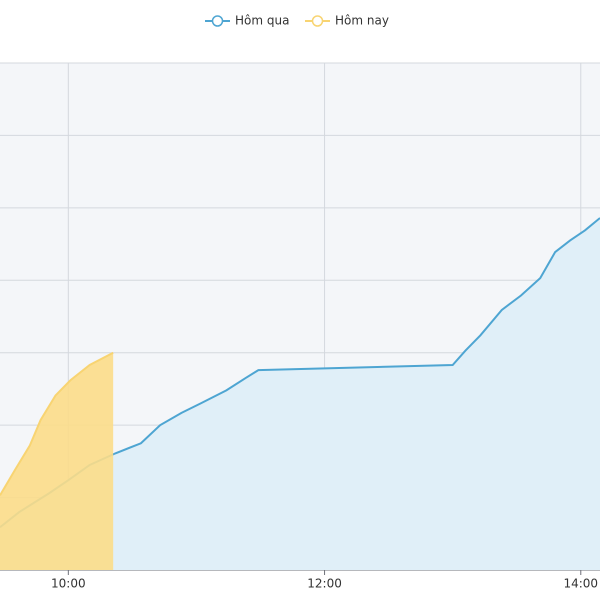  Describe the element at coordinates (57, 423) in the screenshot. I see `line` at that location.